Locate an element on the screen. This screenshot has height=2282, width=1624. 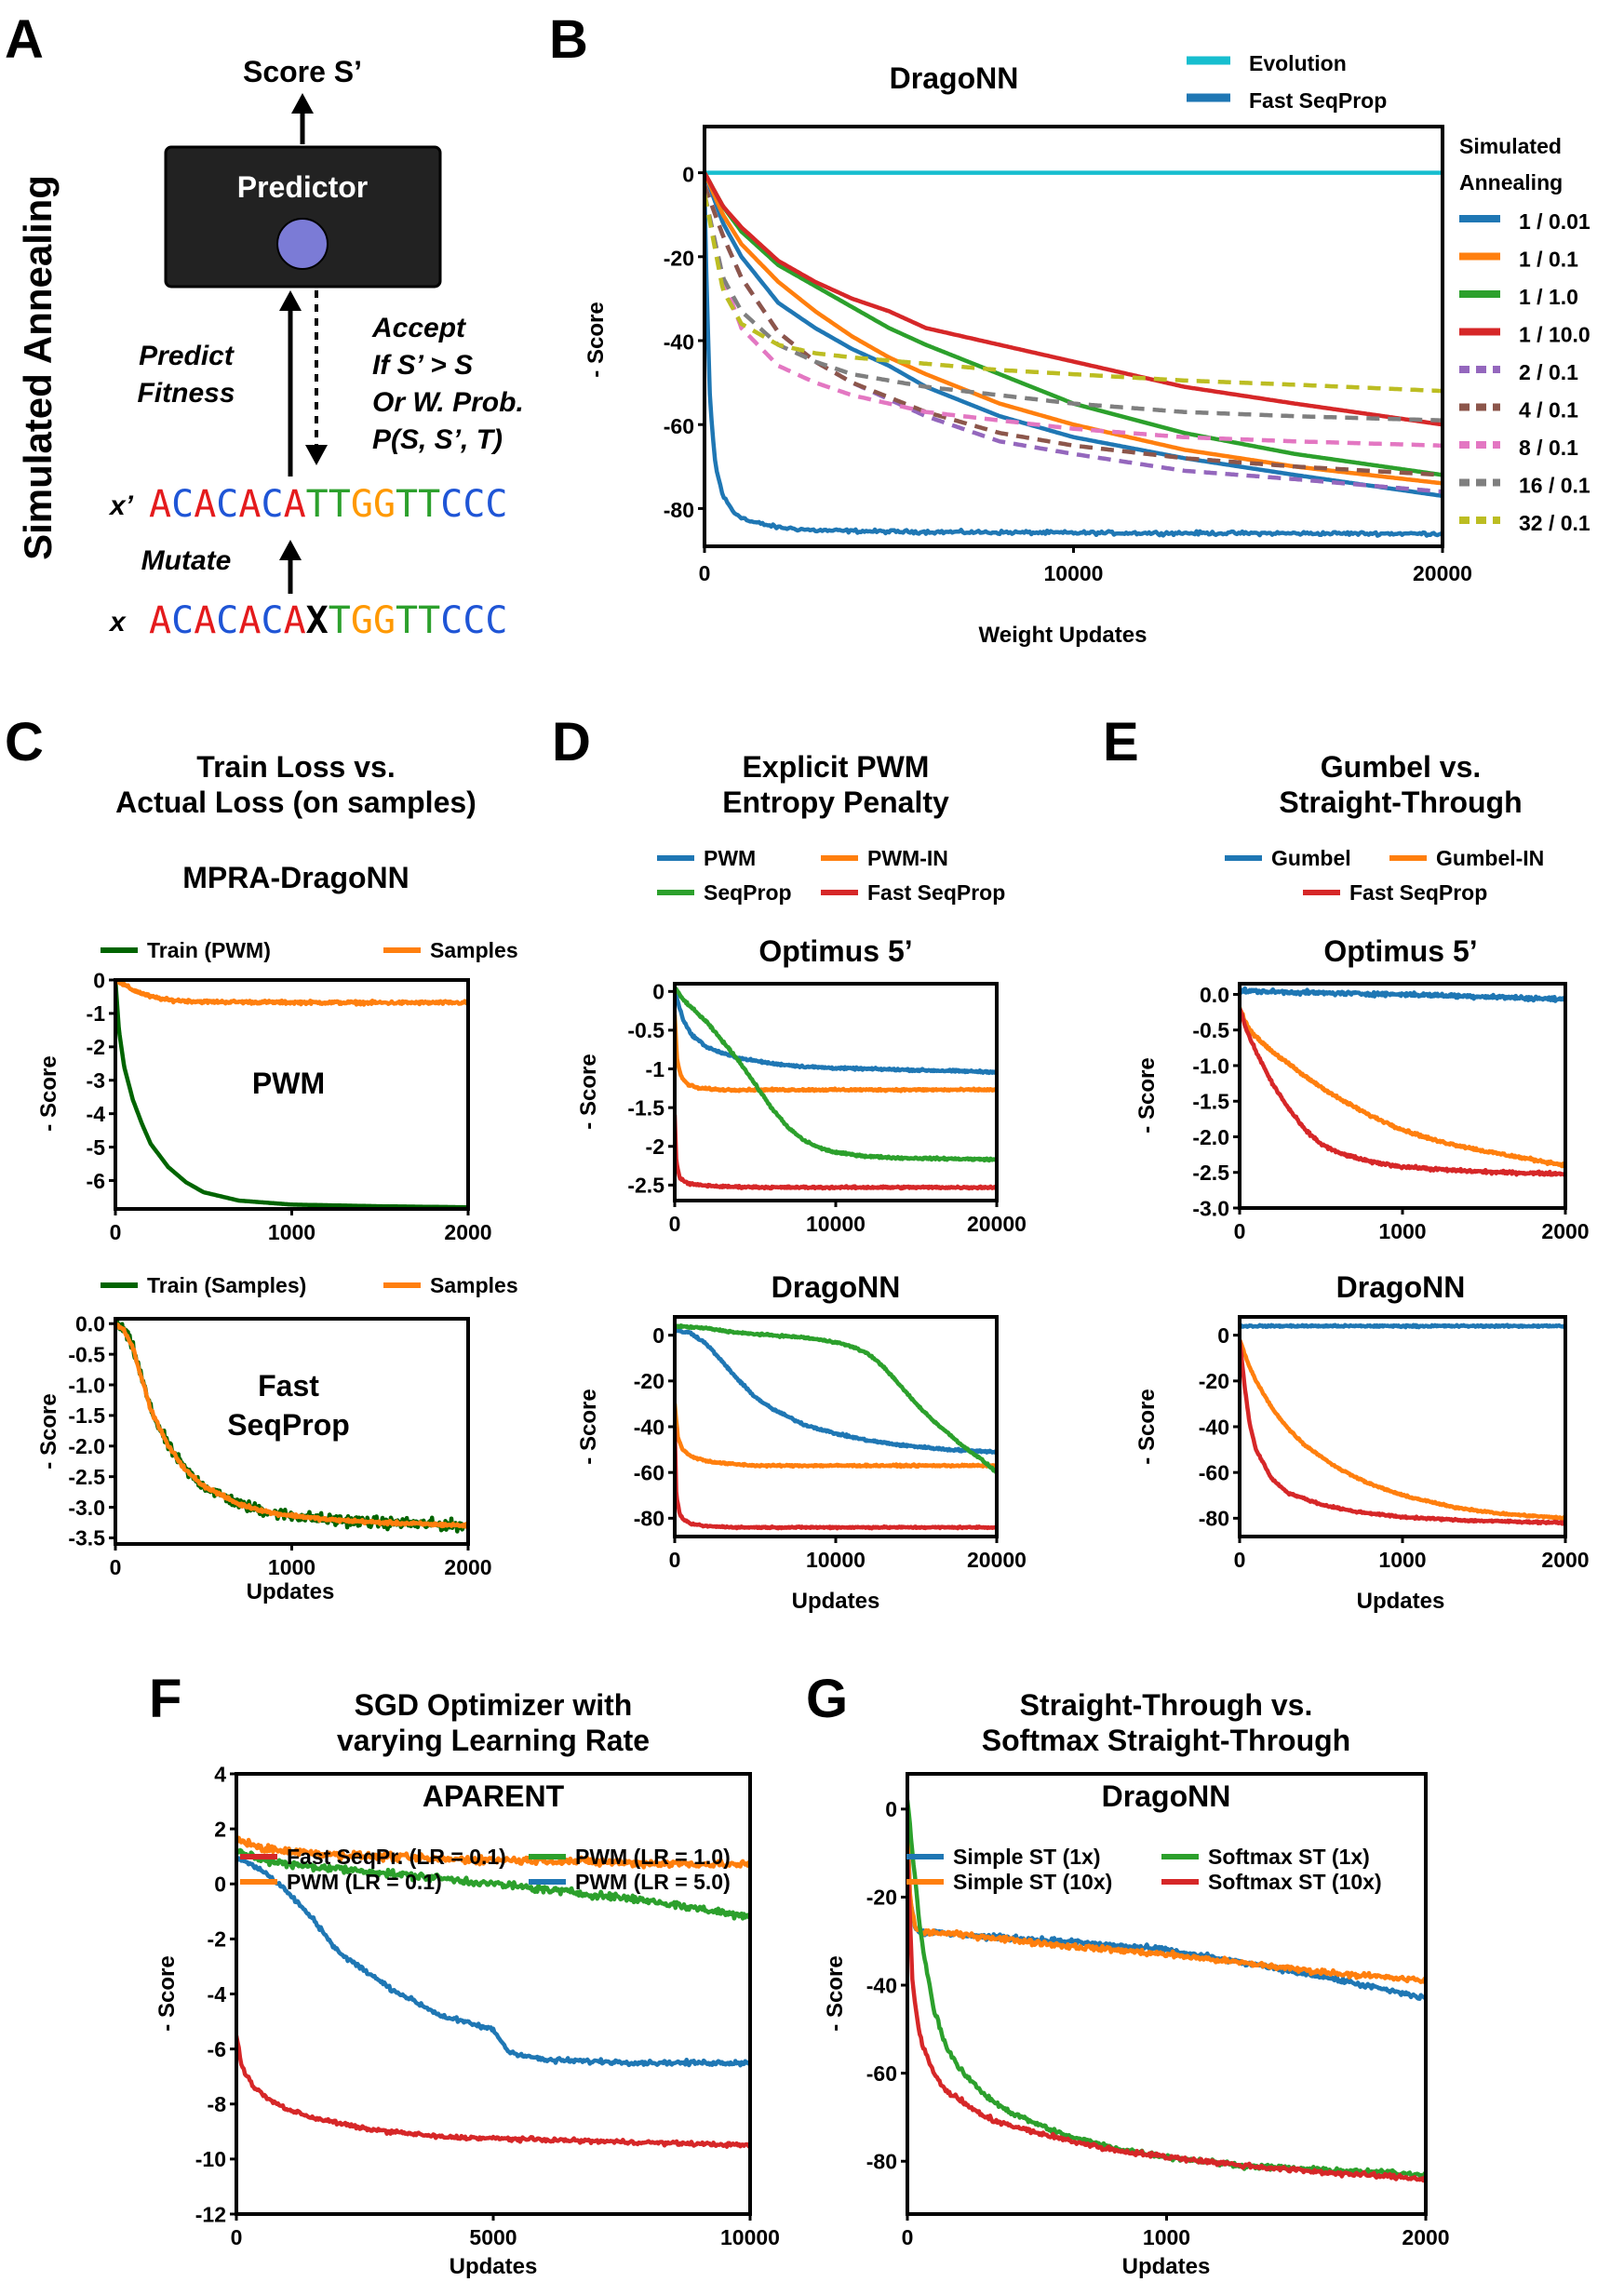
x-tick-label: 20000 is located at coordinates (1442, 573).